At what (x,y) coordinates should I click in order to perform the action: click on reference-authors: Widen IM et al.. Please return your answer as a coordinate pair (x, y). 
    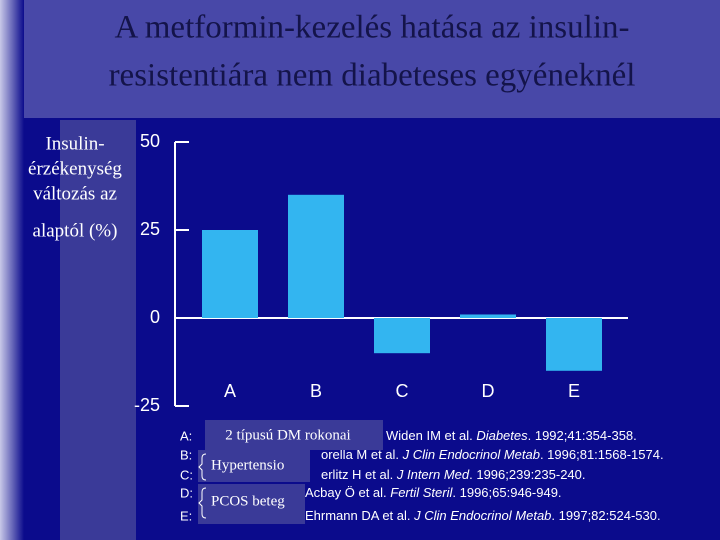
    Looking at the image, I should click on (431, 435).